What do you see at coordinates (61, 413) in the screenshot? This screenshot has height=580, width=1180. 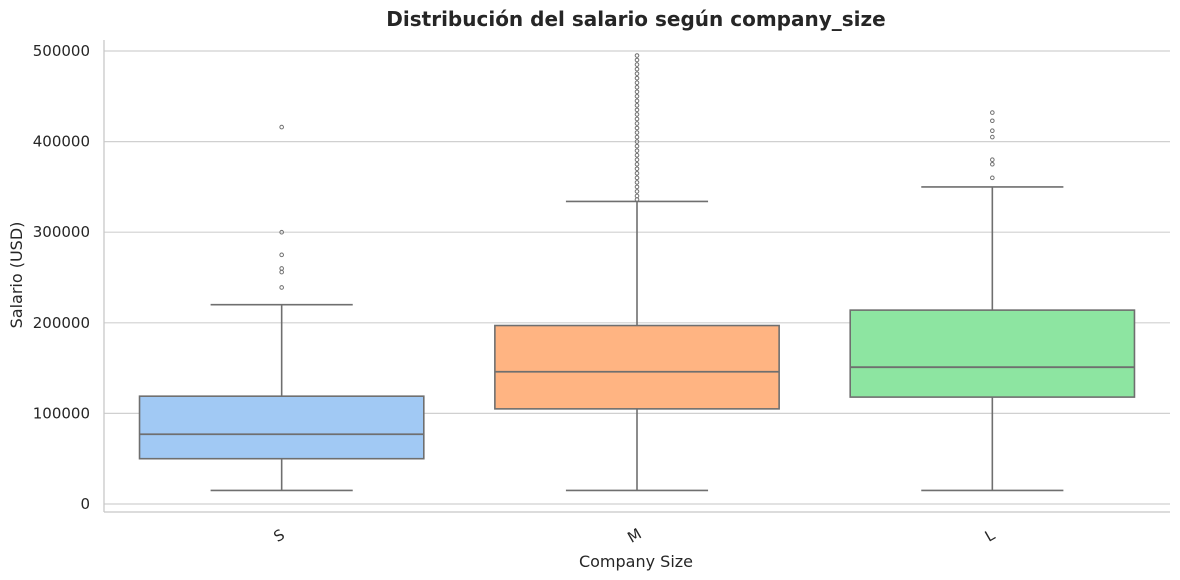 I see `y-tick-label: 100000` at bounding box center [61, 413].